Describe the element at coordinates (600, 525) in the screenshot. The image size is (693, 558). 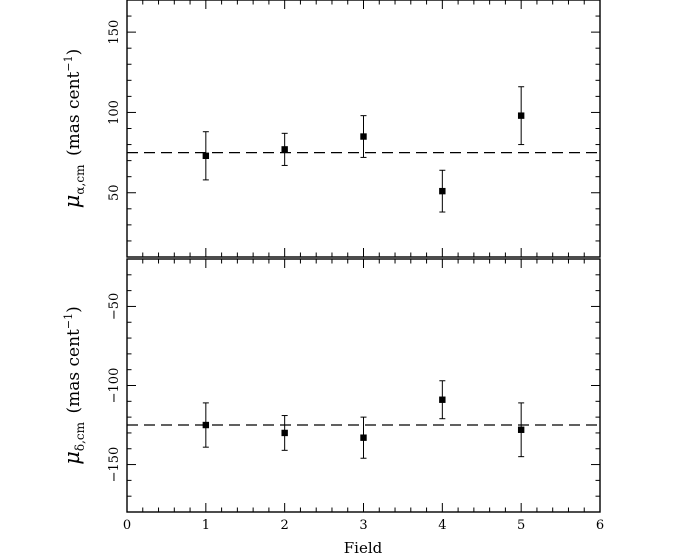
I see `x-tick-label: 6` at that location.